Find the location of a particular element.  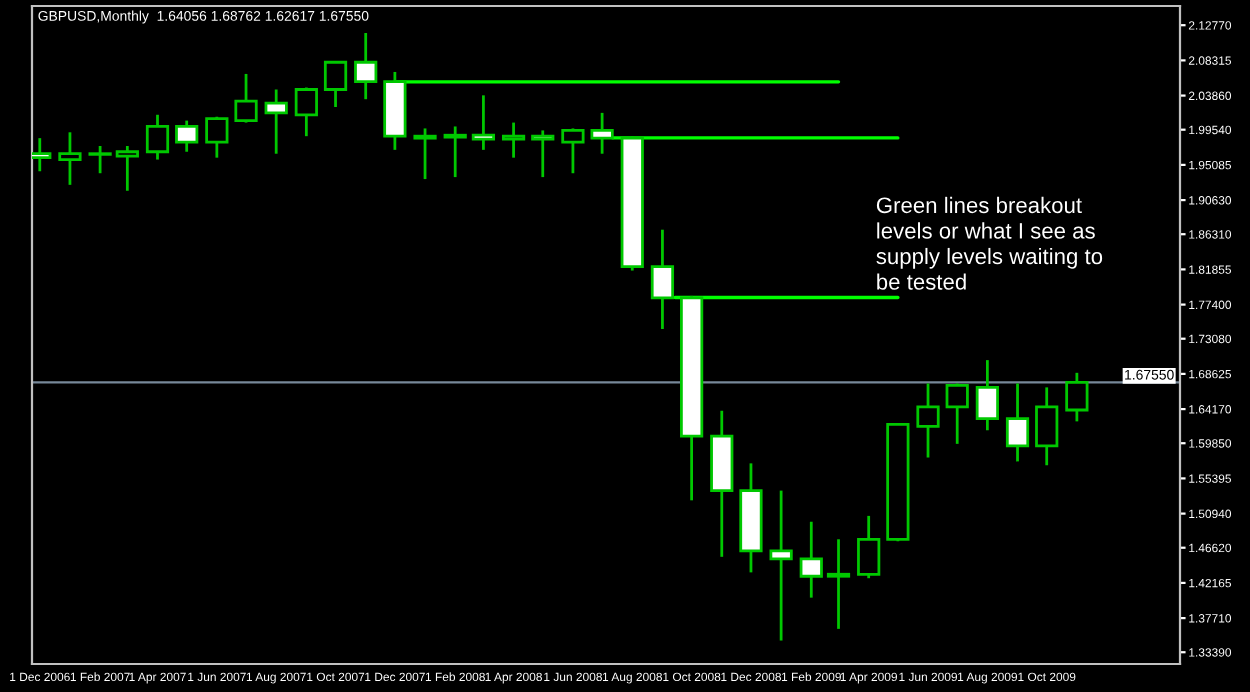

annotation: Green lines breakout levels or what I see as supply levels waiting to be tested is located at coordinates (989, 243).